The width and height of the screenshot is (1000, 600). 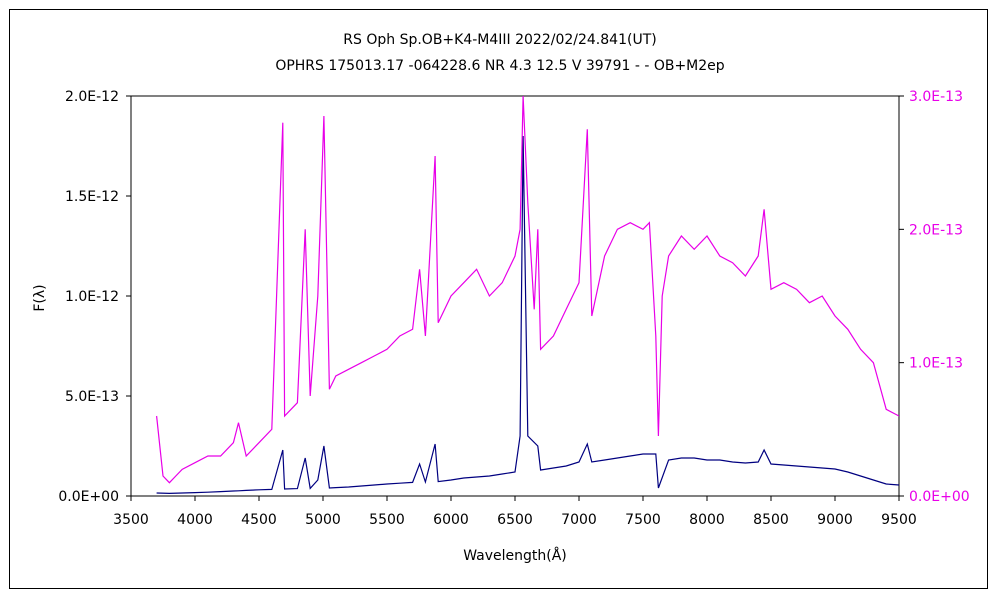 I want to click on y-tick-label-right: 1.0E-13, so click(x=936, y=364).